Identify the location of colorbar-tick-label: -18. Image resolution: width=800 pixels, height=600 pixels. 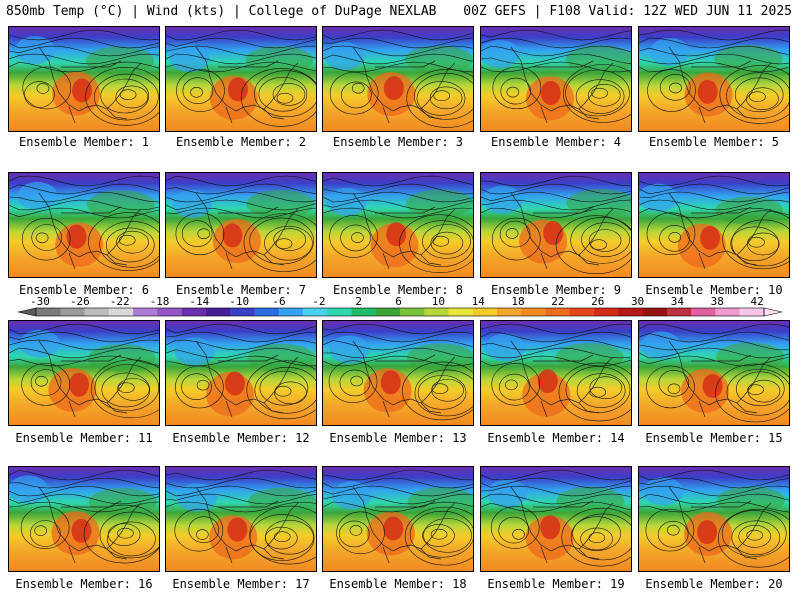
(160, 302).